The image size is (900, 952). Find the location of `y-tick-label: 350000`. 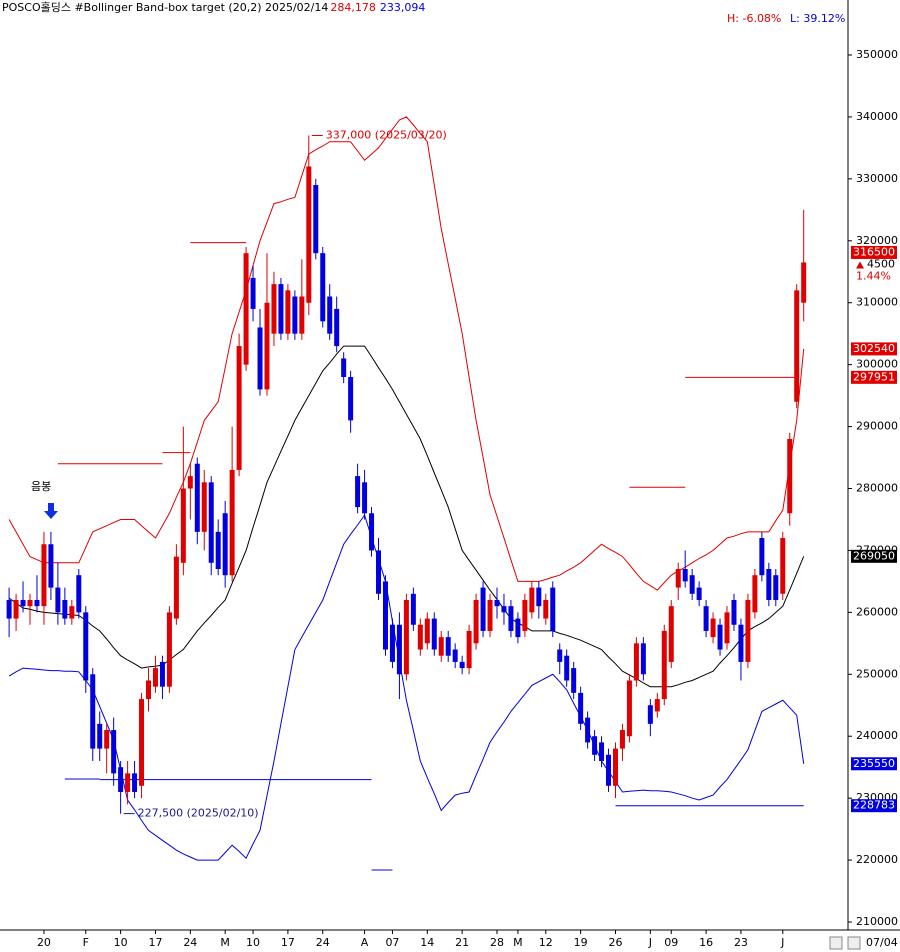

y-tick-label: 350000 is located at coordinates (877, 54).